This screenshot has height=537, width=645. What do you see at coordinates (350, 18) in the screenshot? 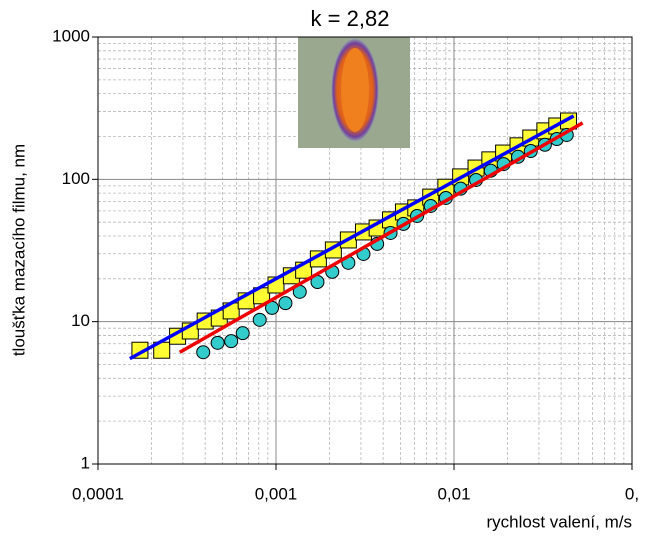
I see `chart-title: k = 2,82` at bounding box center [350, 18].